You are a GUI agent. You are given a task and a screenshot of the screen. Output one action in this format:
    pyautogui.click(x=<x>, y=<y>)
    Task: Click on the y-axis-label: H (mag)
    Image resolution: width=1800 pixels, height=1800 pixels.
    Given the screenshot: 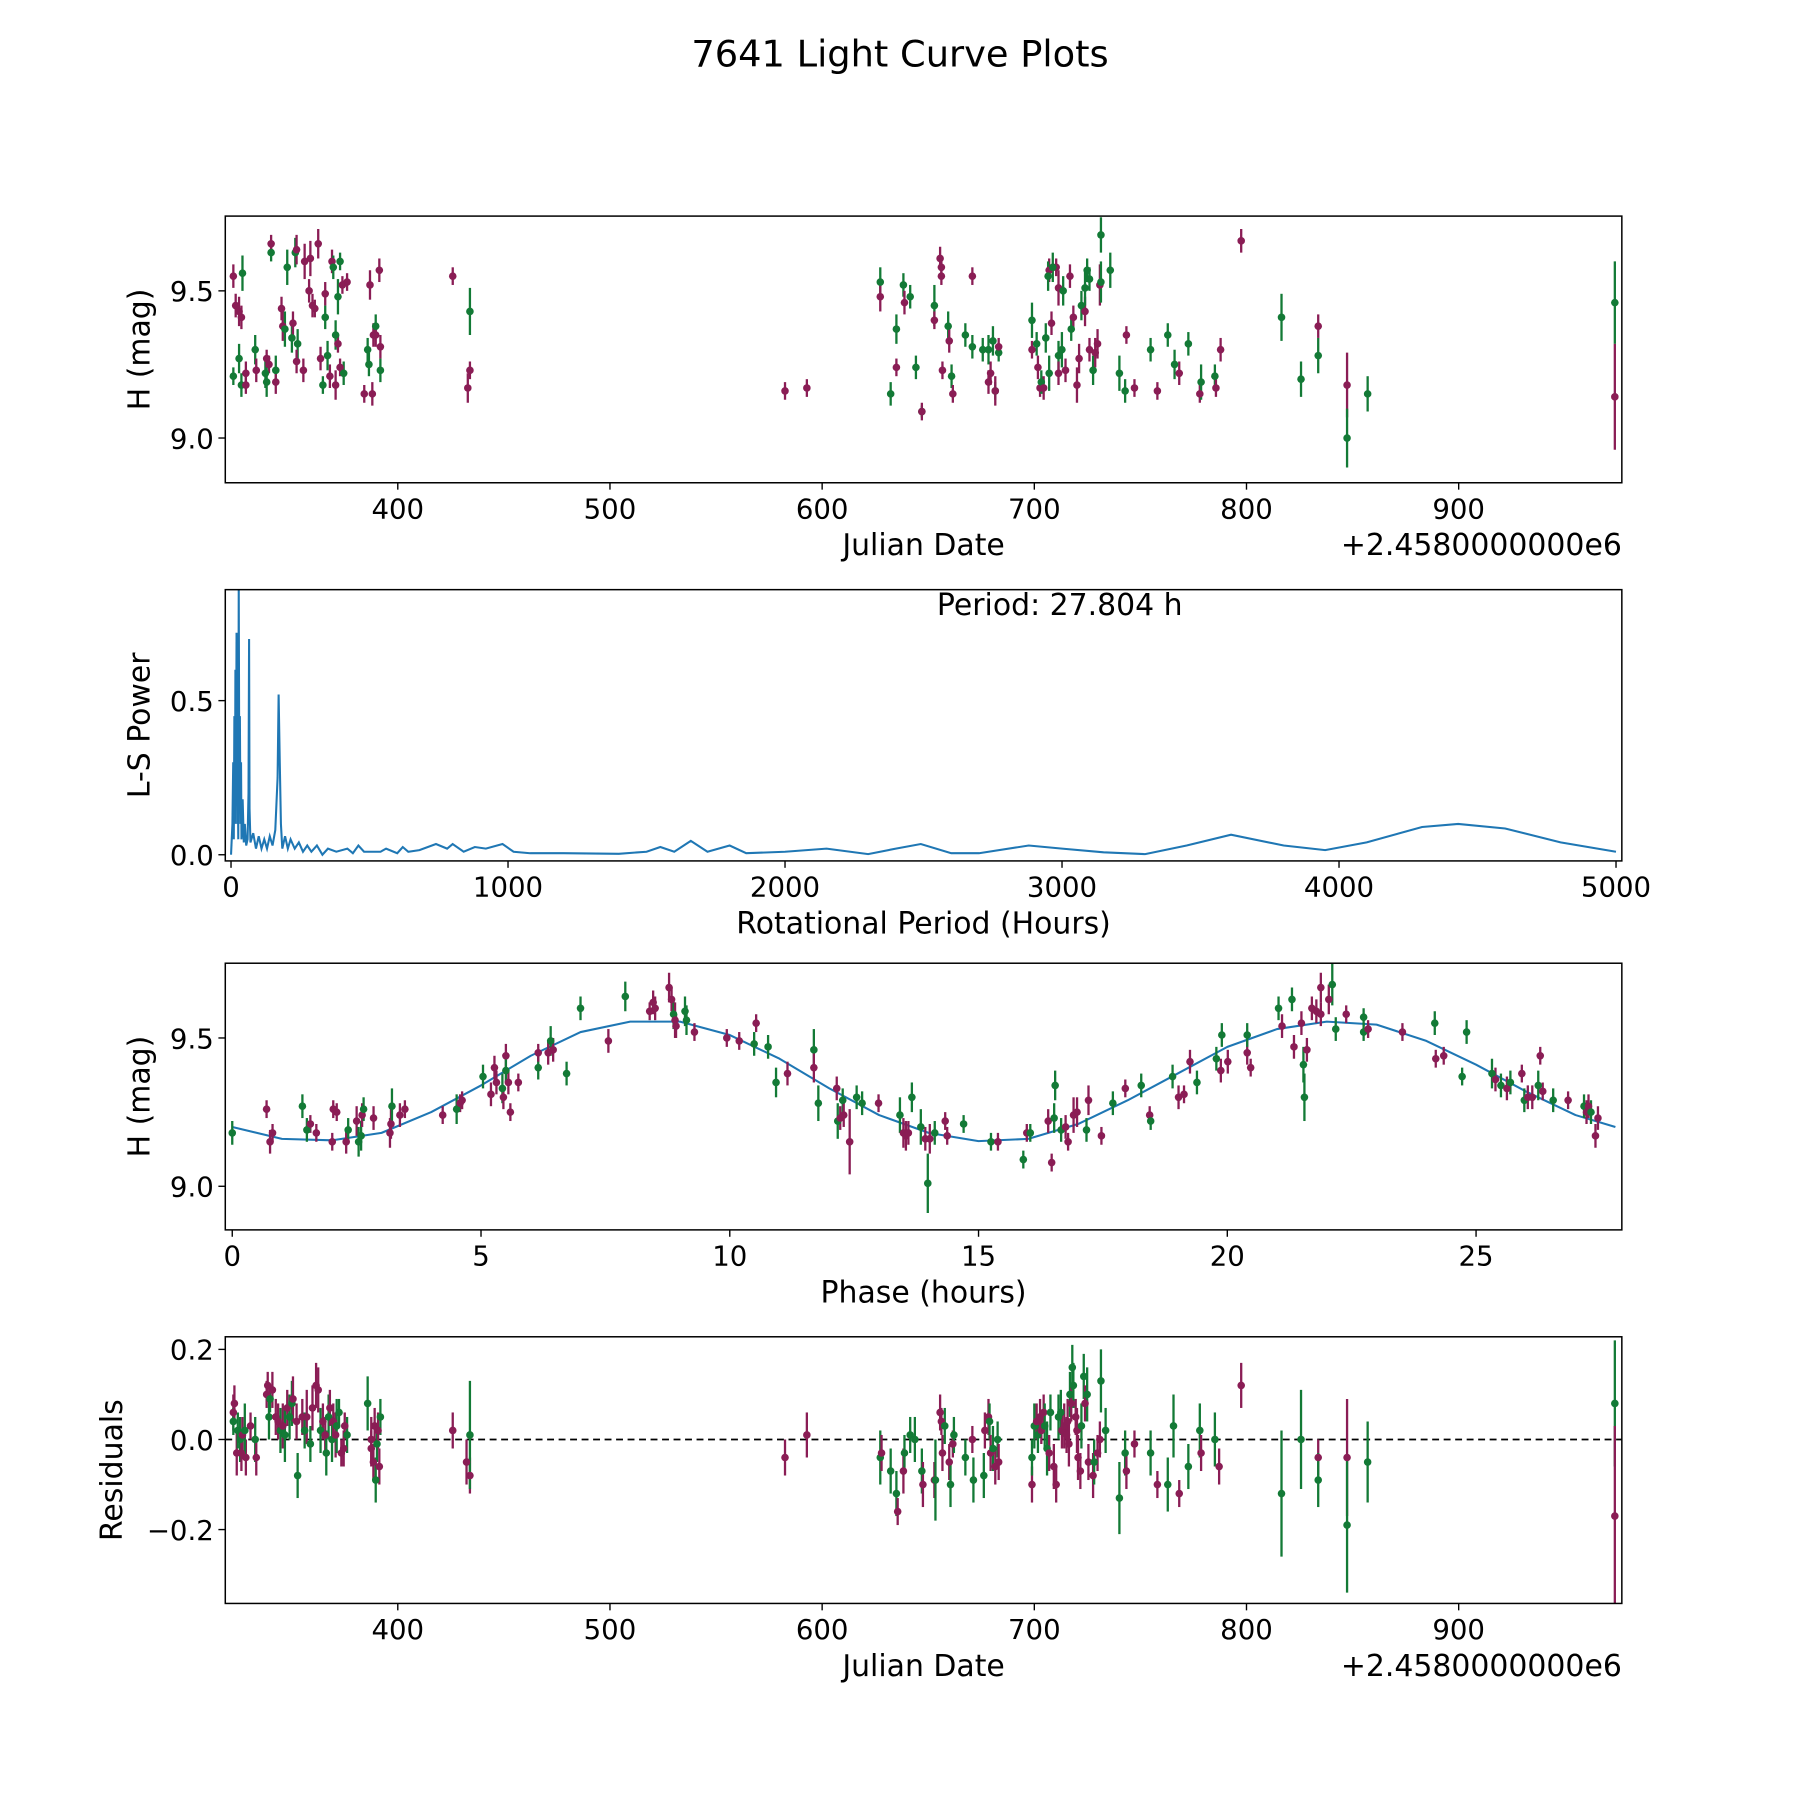 What is the action you would take?
    pyautogui.click(x=139, y=1097)
    